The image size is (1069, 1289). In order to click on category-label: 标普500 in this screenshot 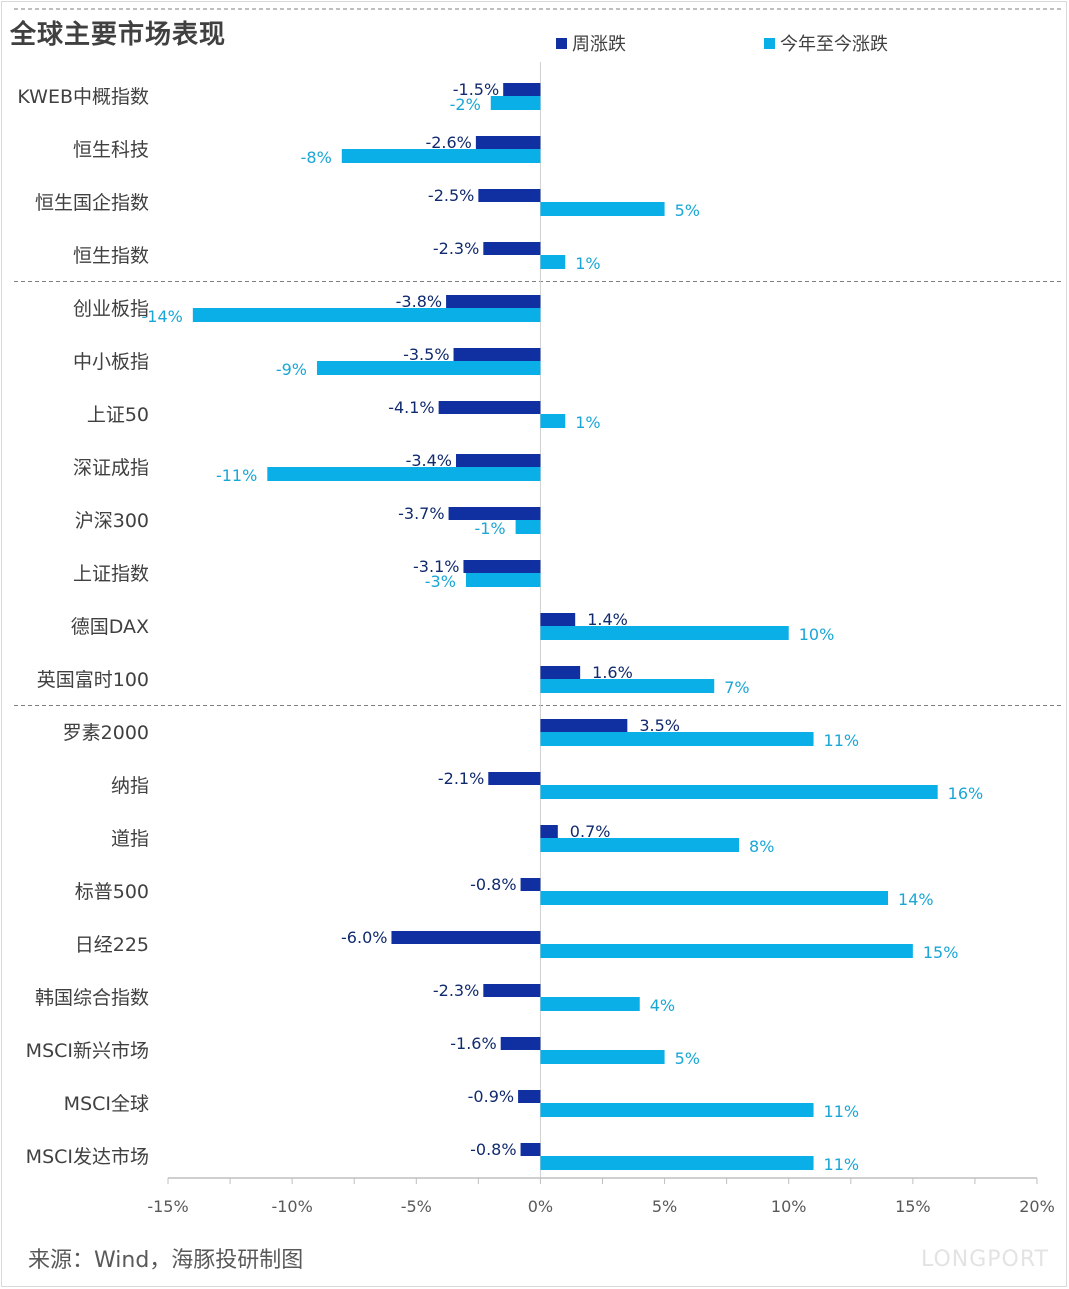, I will do `click(112, 892)`.